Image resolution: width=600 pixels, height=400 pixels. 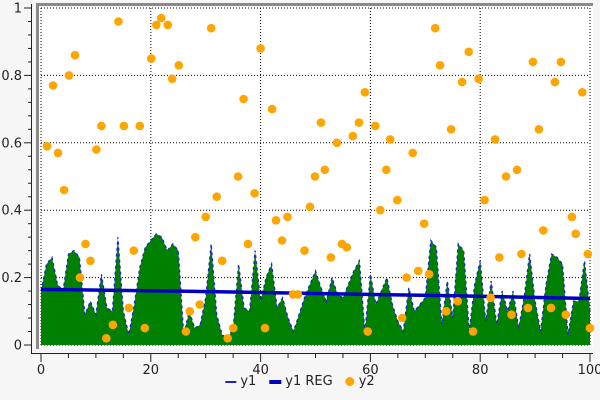 What do you see at coordinates (11, 278) in the screenshot?
I see `y-tick-label: 0.2` at bounding box center [11, 278].